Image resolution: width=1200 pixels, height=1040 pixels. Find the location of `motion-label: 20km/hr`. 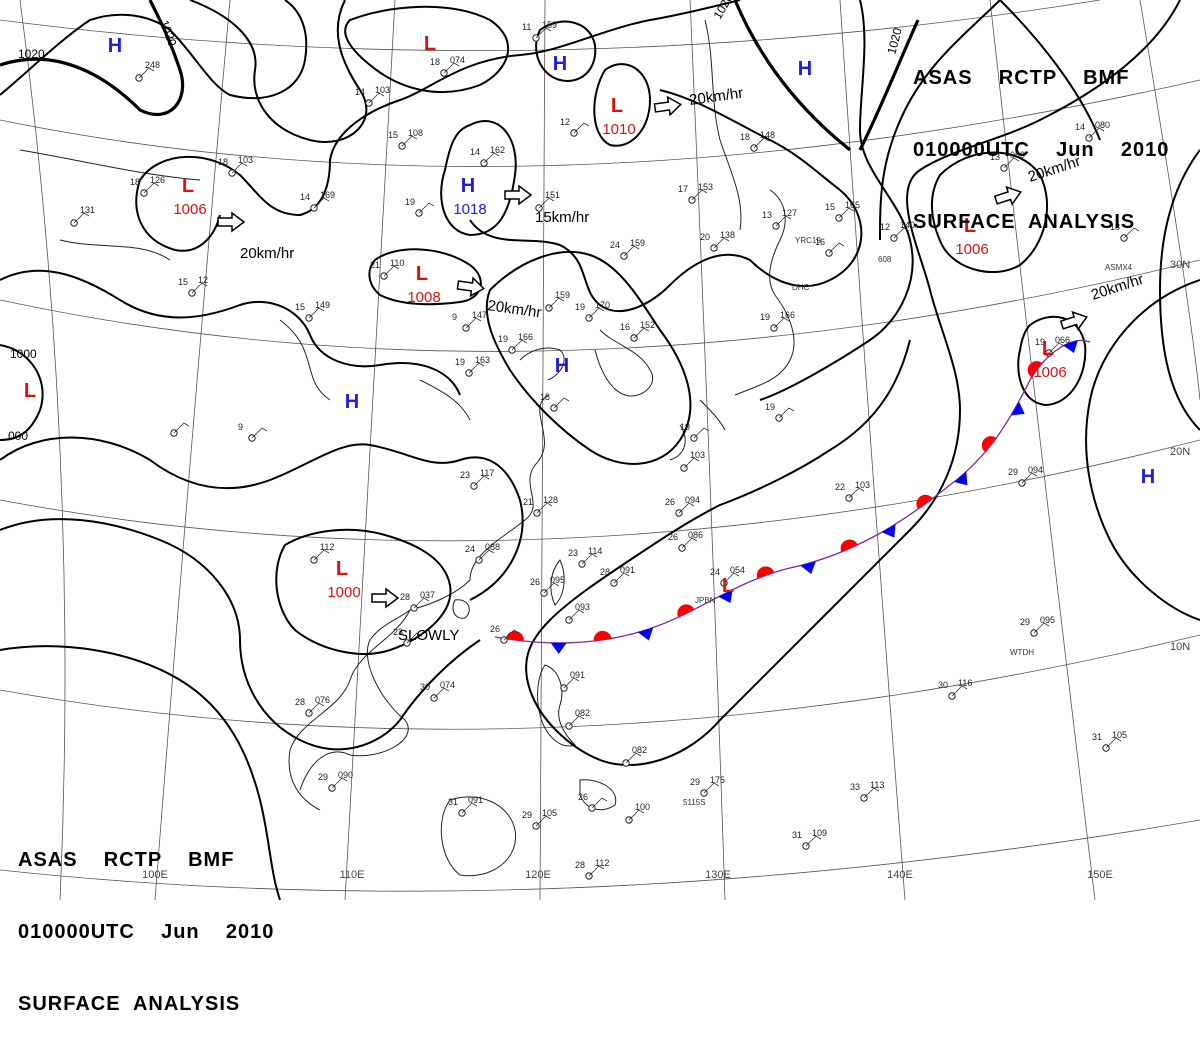

motion-label: 20km/hr is located at coordinates (1117, 287).